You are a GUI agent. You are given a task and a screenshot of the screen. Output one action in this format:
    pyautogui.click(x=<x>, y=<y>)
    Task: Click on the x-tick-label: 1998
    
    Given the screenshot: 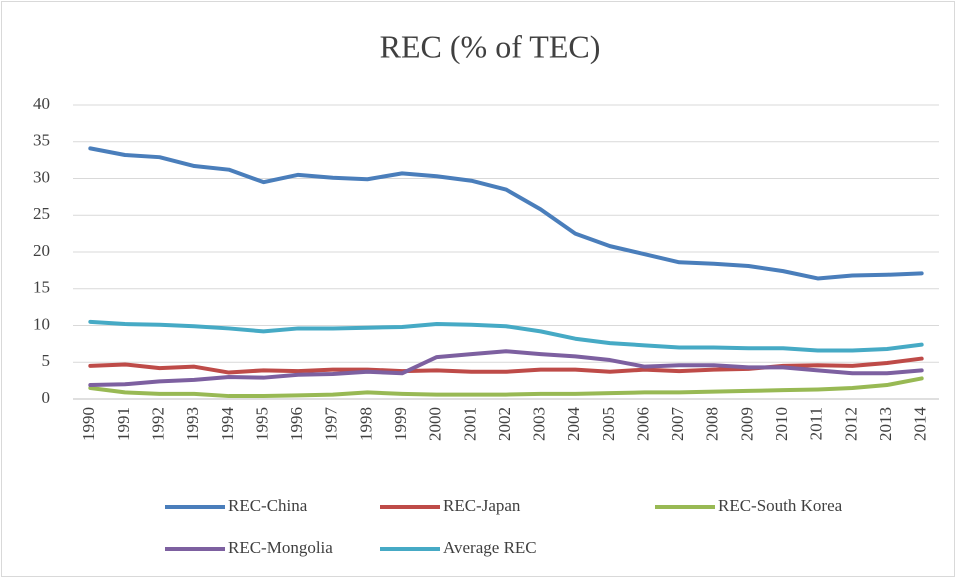 What is the action you would take?
    pyautogui.click(x=365, y=424)
    